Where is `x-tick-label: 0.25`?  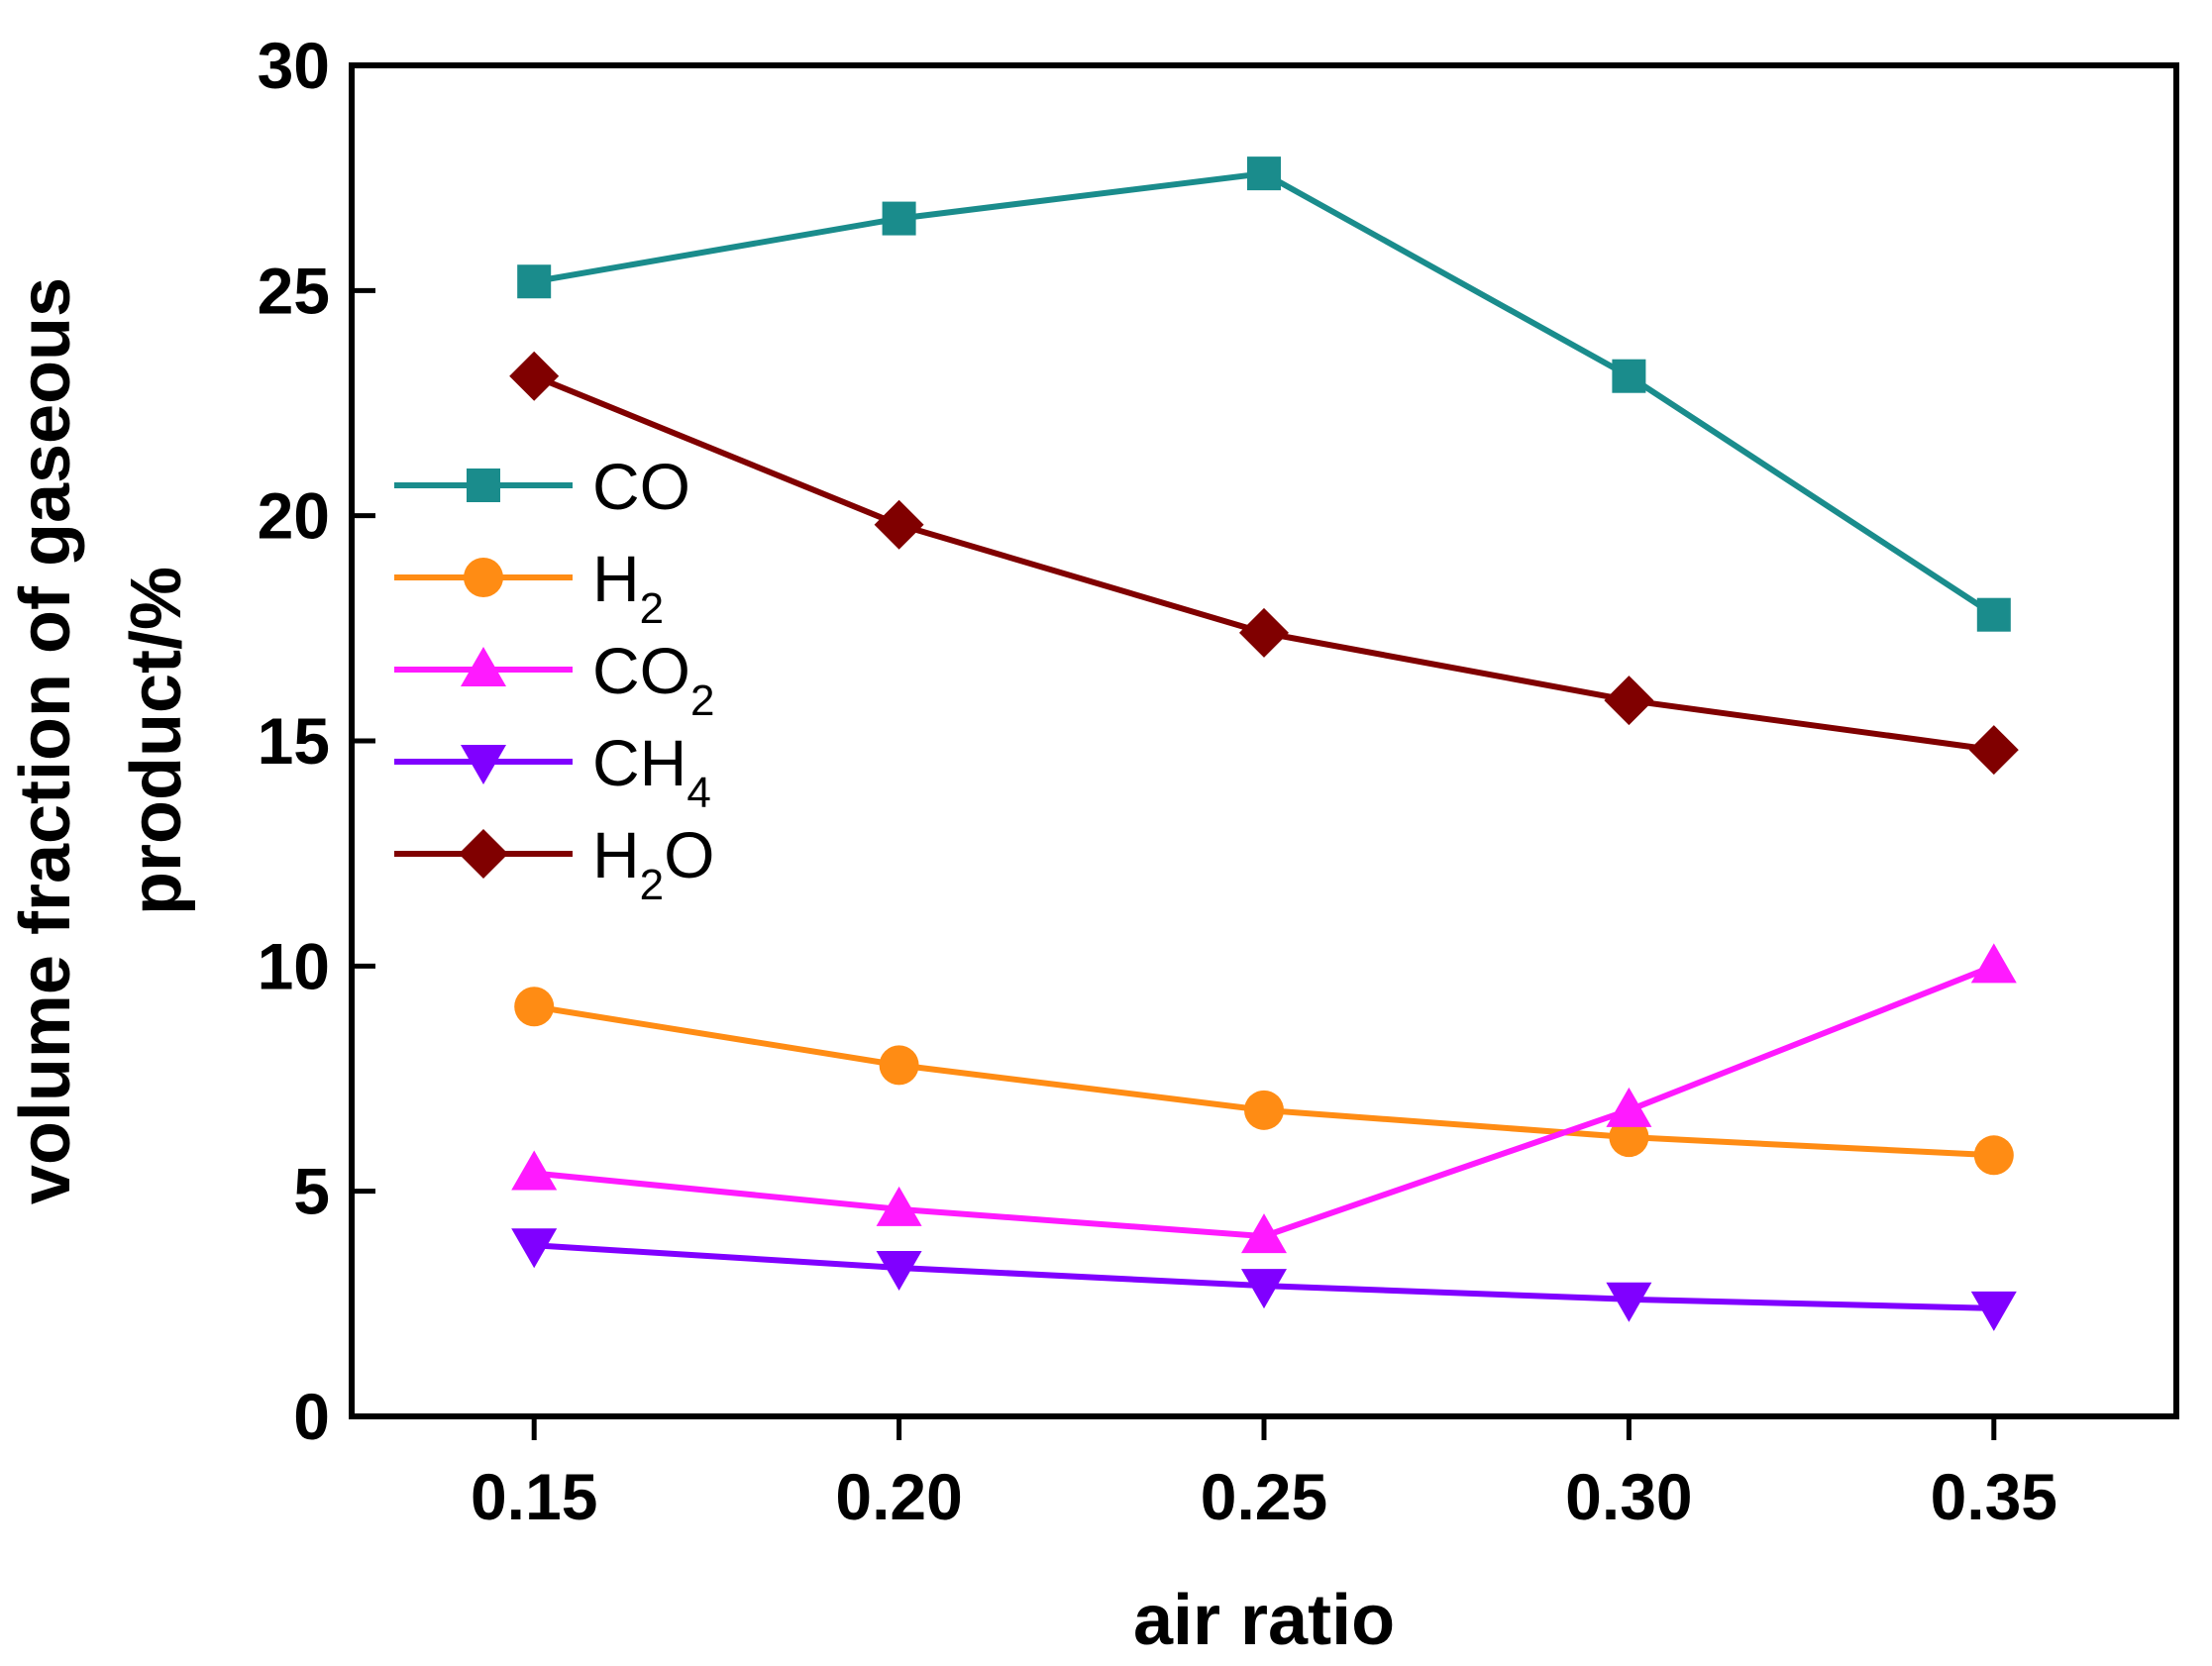
x-tick-label: 0.25 is located at coordinates (1264, 1496).